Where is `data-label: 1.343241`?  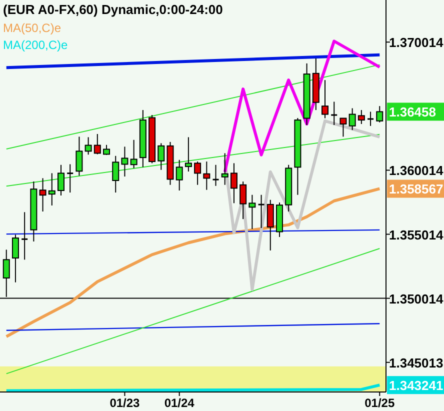 data-label: 1.343241 is located at coordinates (416, 386).